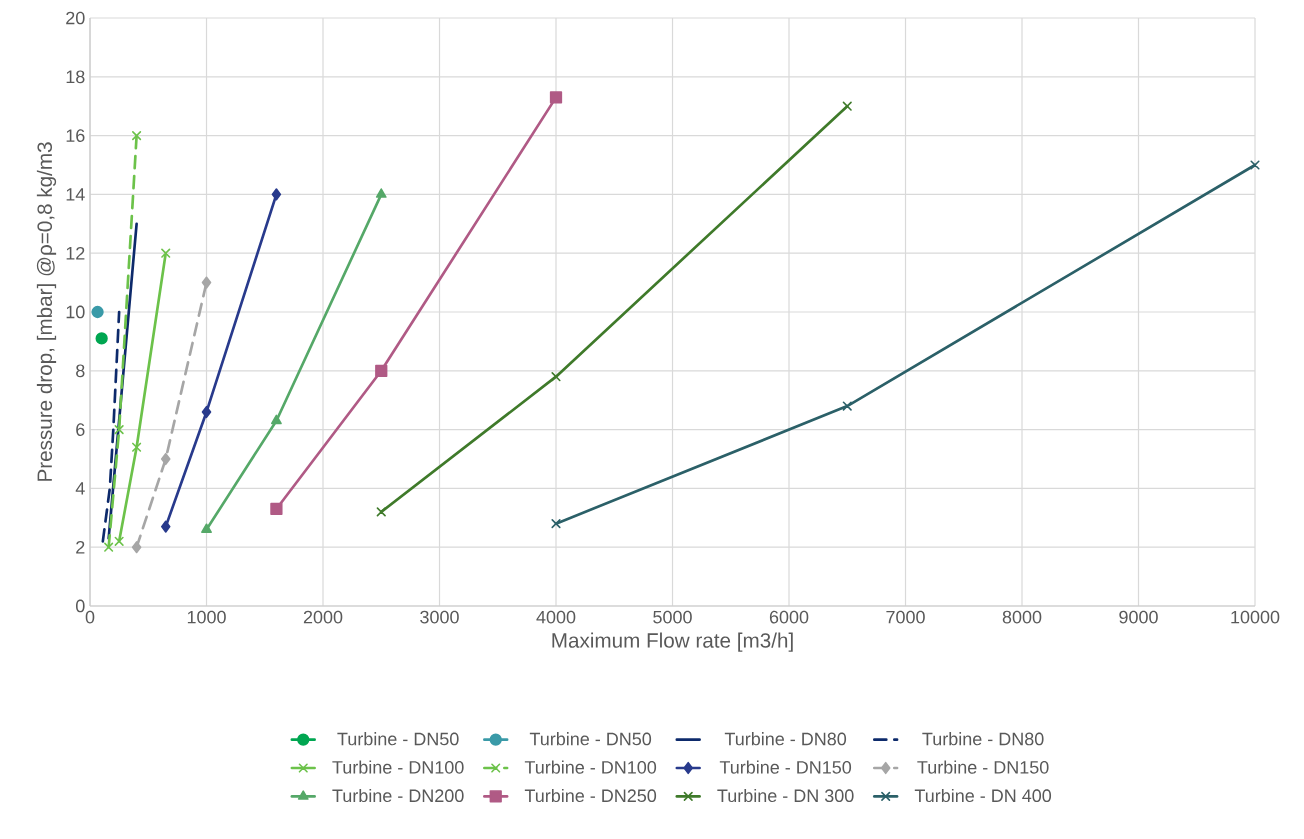 The width and height of the screenshot is (1304, 839). What do you see at coordinates (75, 253) in the screenshot?
I see `y-tick-label: 12` at bounding box center [75, 253].